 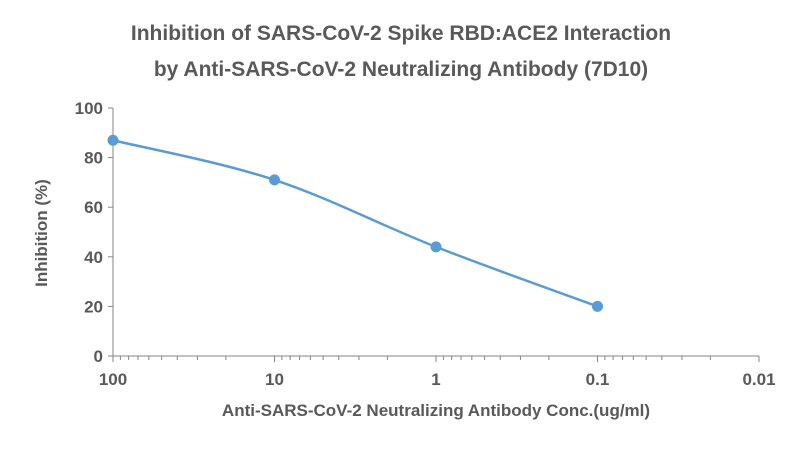 What do you see at coordinates (89, 108) in the screenshot?
I see `y-tick-label: 100` at bounding box center [89, 108].